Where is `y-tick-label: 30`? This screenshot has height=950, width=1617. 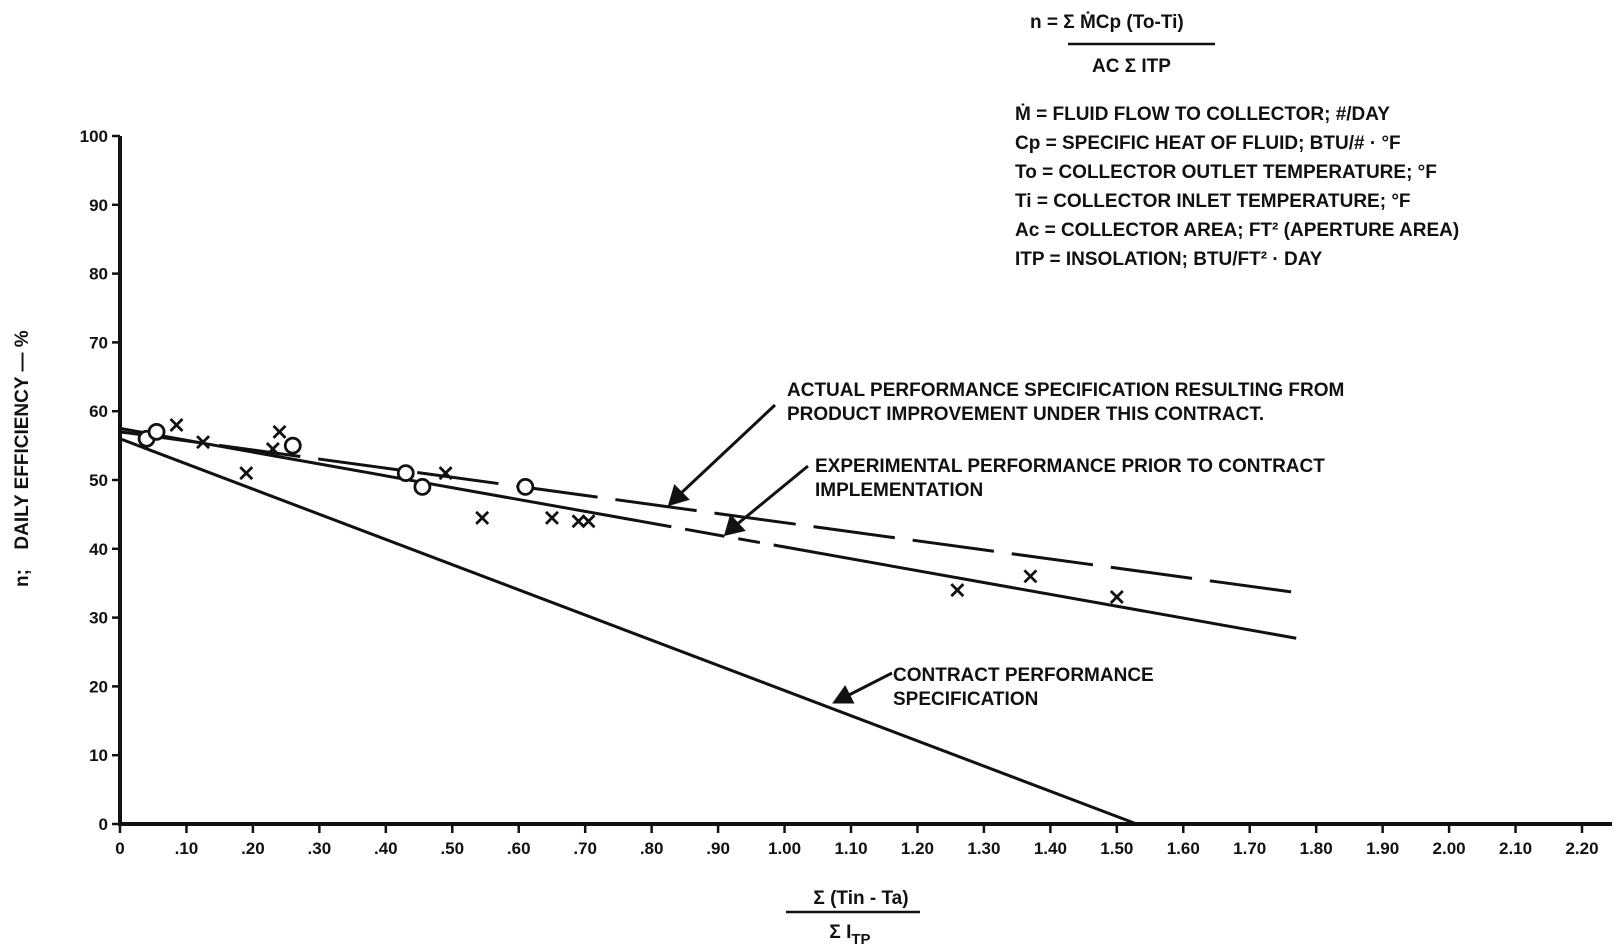 y-tick-label: 30 is located at coordinates (98, 618).